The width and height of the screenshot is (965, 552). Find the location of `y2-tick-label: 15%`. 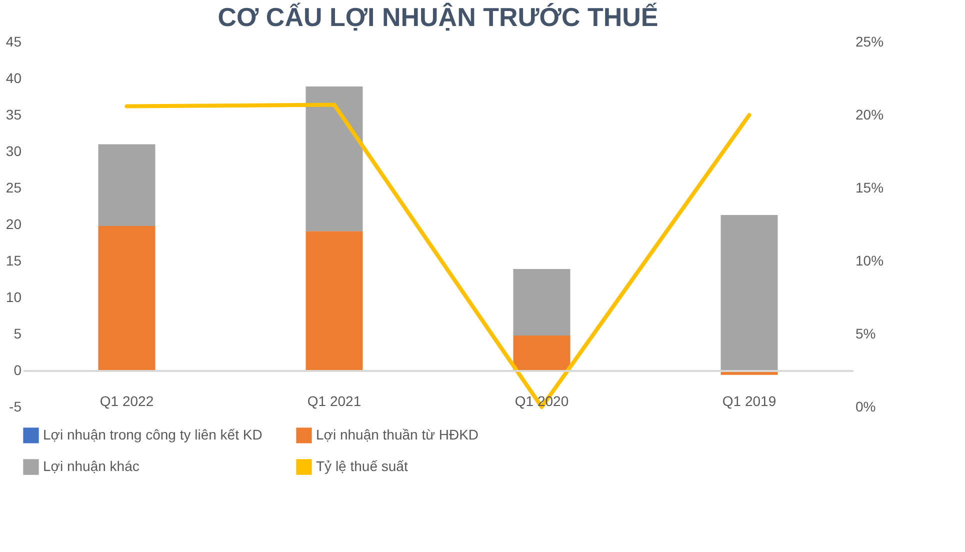

y2-tick-label: 15% is located at coordinates (870, 188).